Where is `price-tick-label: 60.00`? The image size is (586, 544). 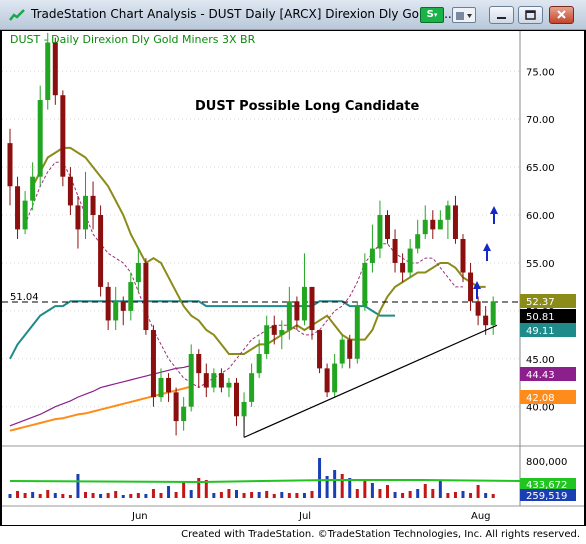
price-tick-label: 60.00 is located at coordinates (540, 216).